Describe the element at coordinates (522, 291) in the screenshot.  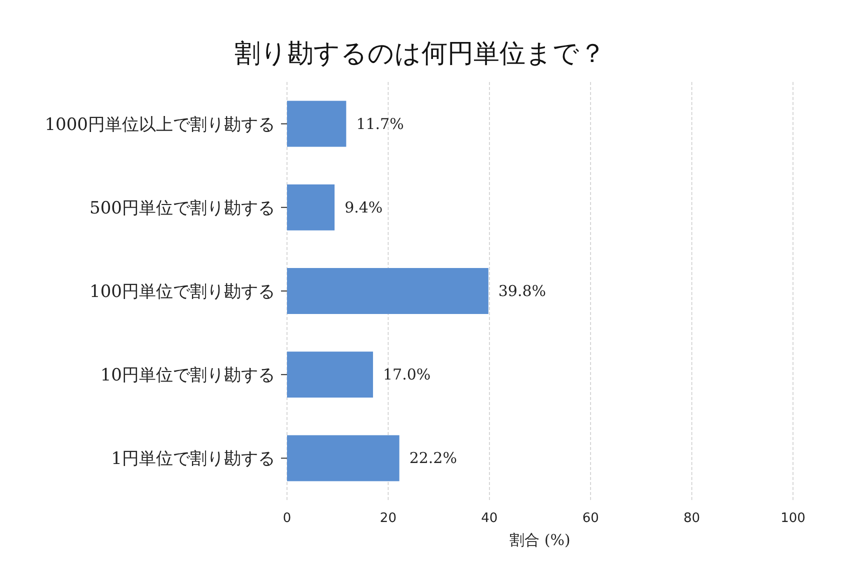
I see `data-label: 39.8%` at that location.